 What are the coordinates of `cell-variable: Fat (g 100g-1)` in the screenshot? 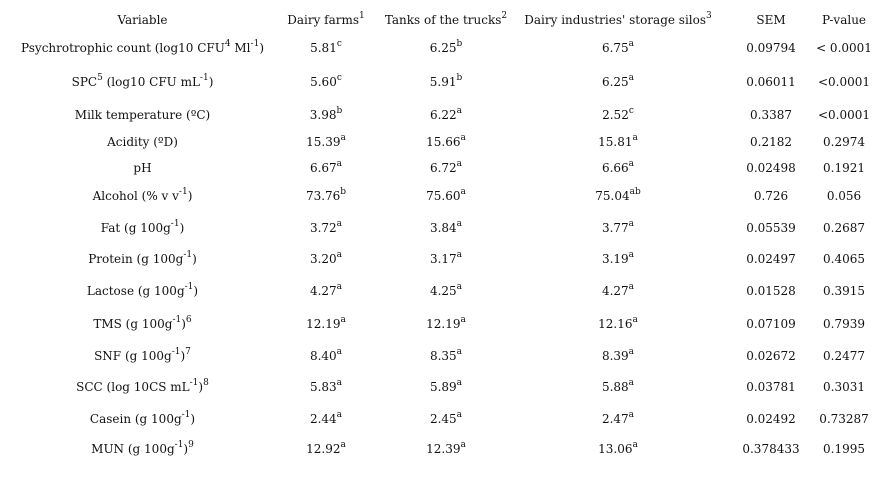 It's located at (142, 228).